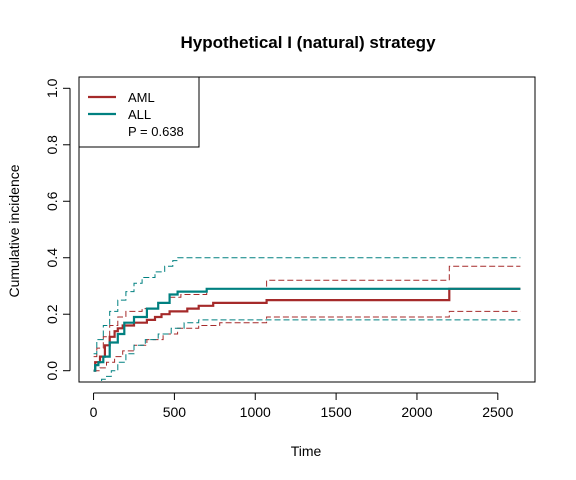 The height and width of the screenshot is (480, 576). I want to click on y-tick-label: 0.0, so click(52, 371).